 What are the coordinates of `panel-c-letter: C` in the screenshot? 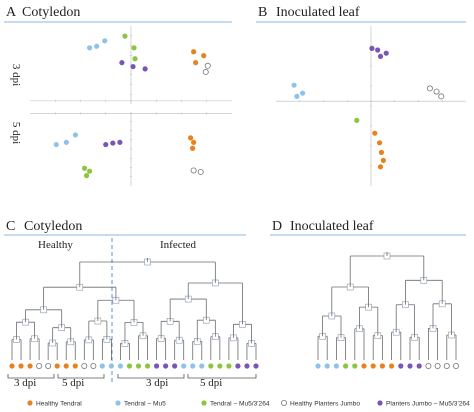 It's located at (10, 226).